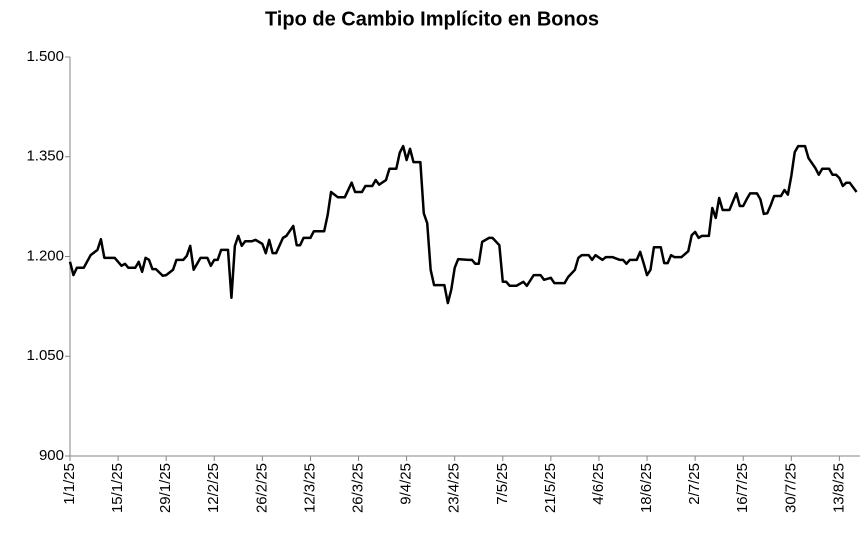 This screenshot has width=865, height=556. What do you see at coordinates (45, 355) in the screenshot?
I see `y-tick-label: 1.050` at bounding box center [45, 355].